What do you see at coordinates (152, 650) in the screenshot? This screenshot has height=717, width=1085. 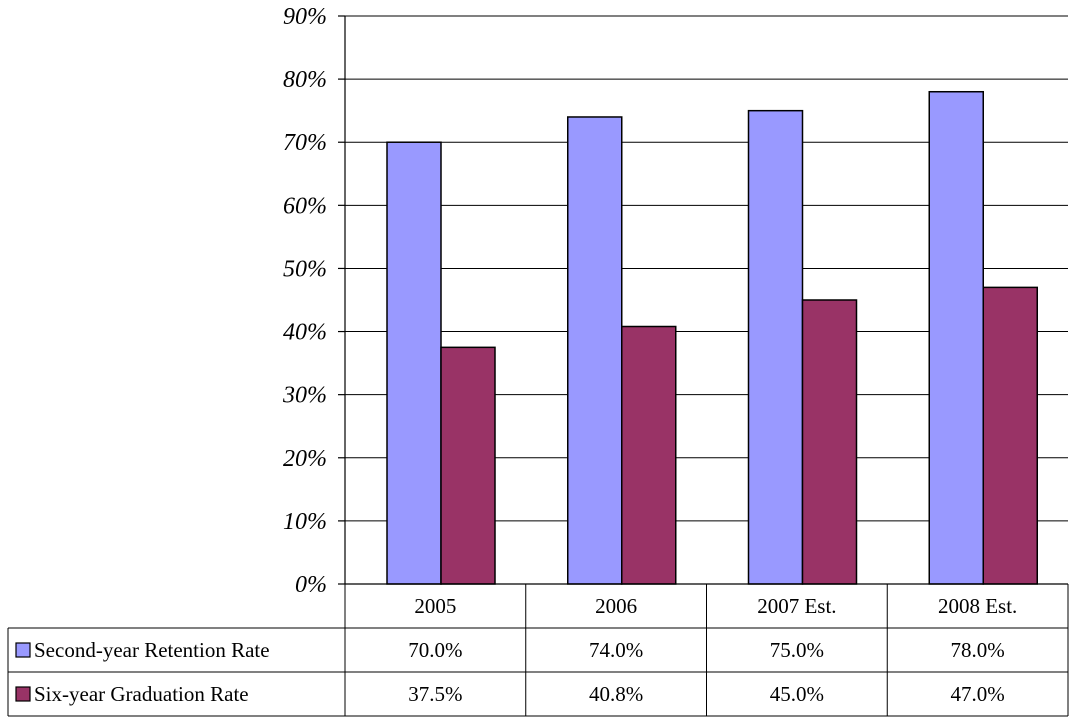 I see `legend-entry: Second-year Retention Rate` at bounding box center [152, 650].